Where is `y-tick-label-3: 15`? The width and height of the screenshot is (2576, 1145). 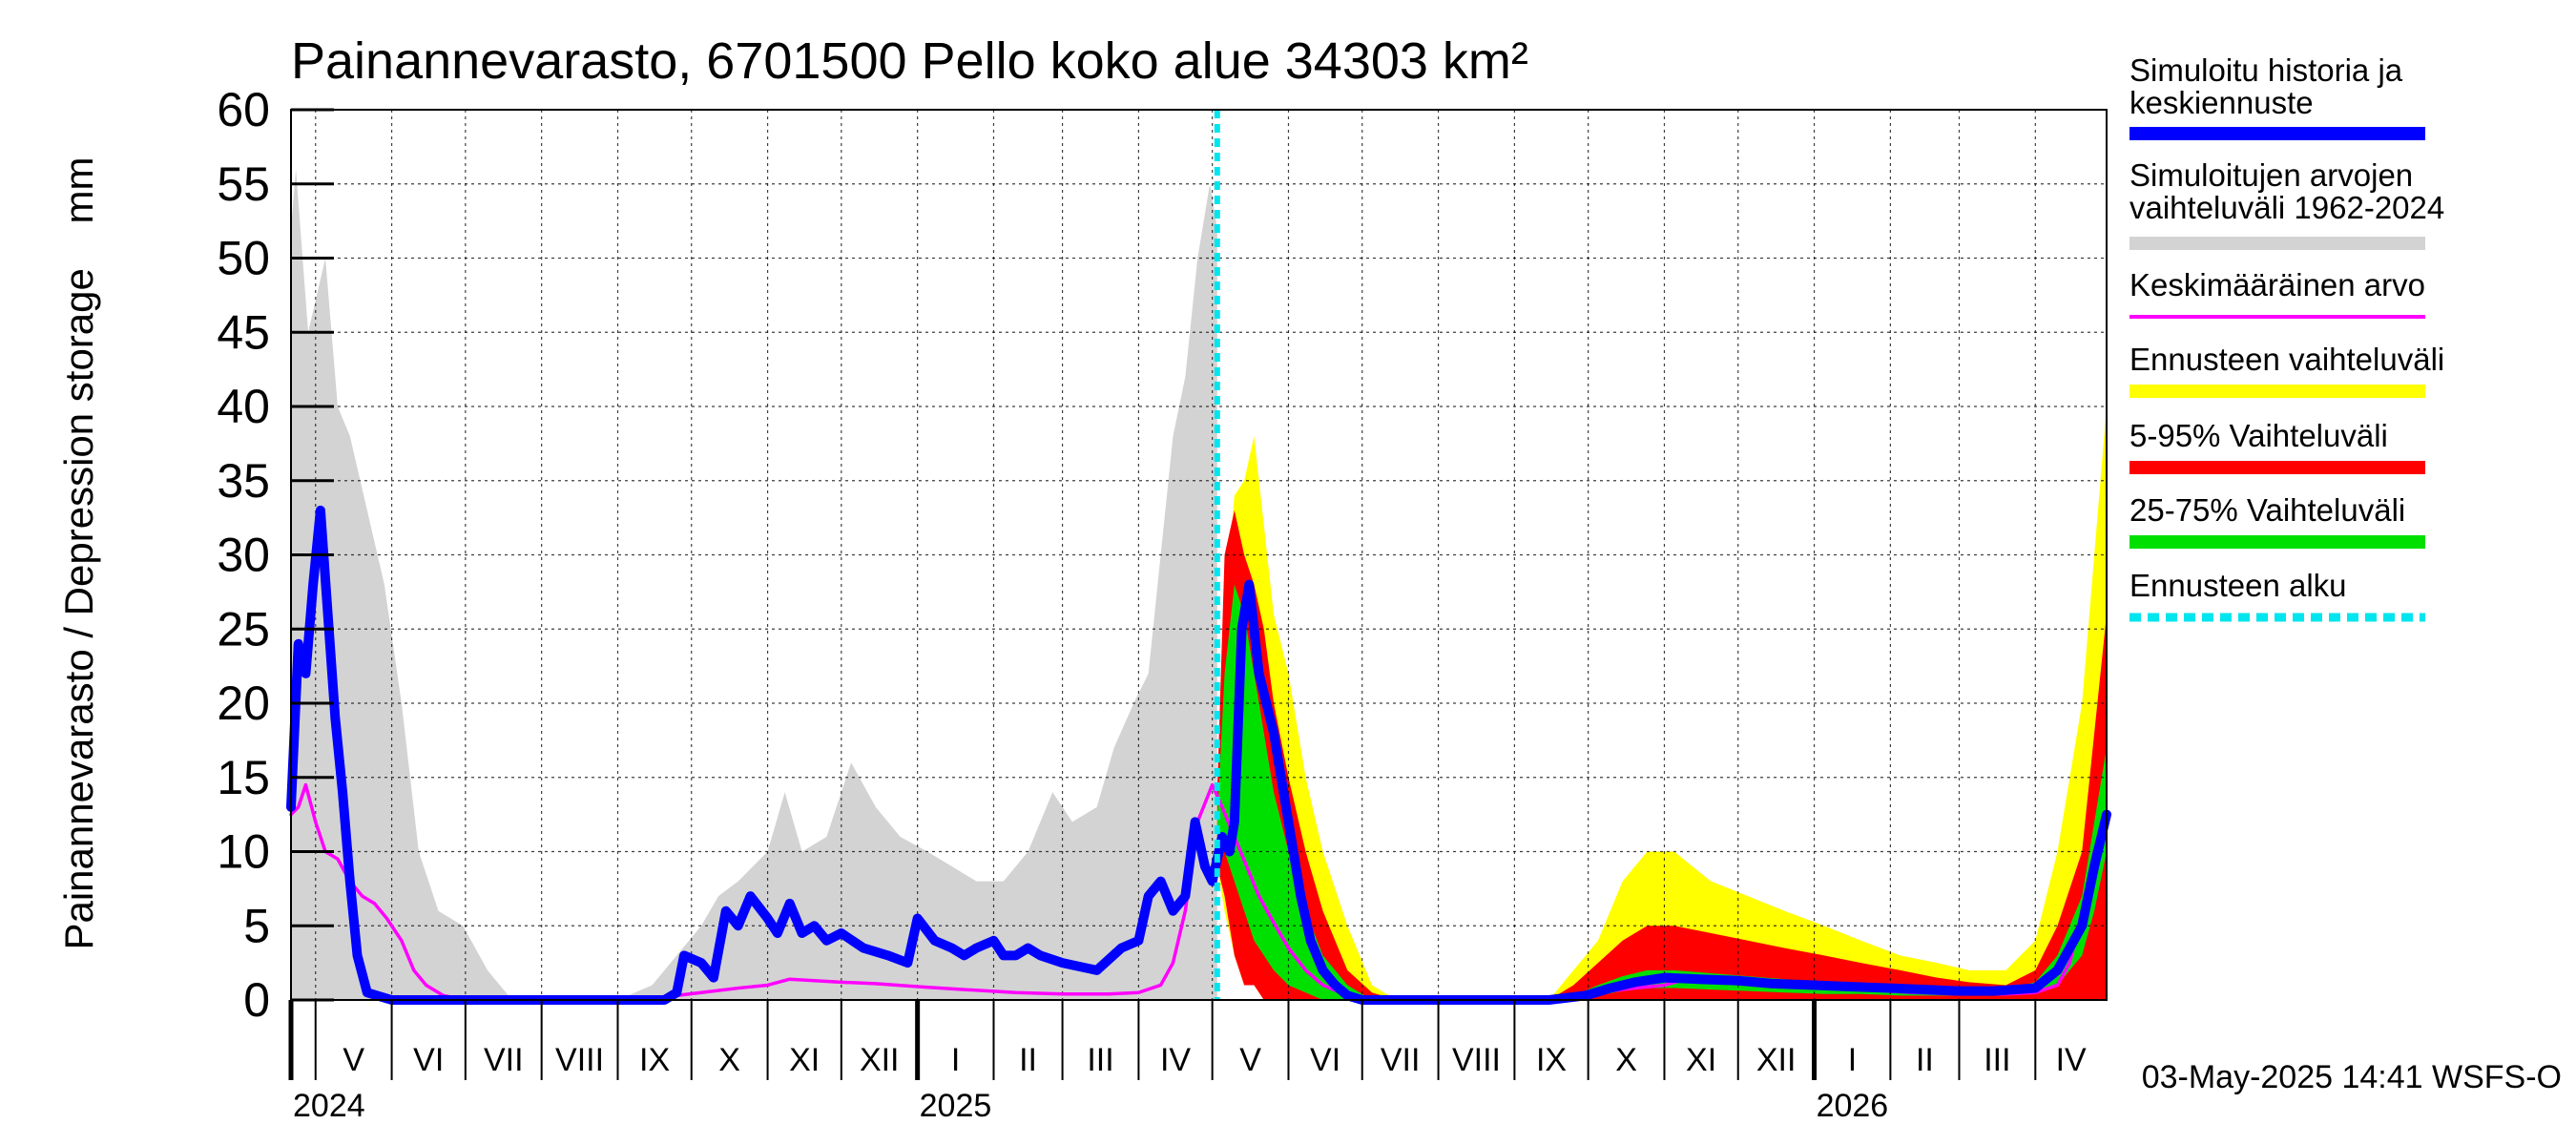 y-tick-label-3: 15 is located at coordinates (243, 777).